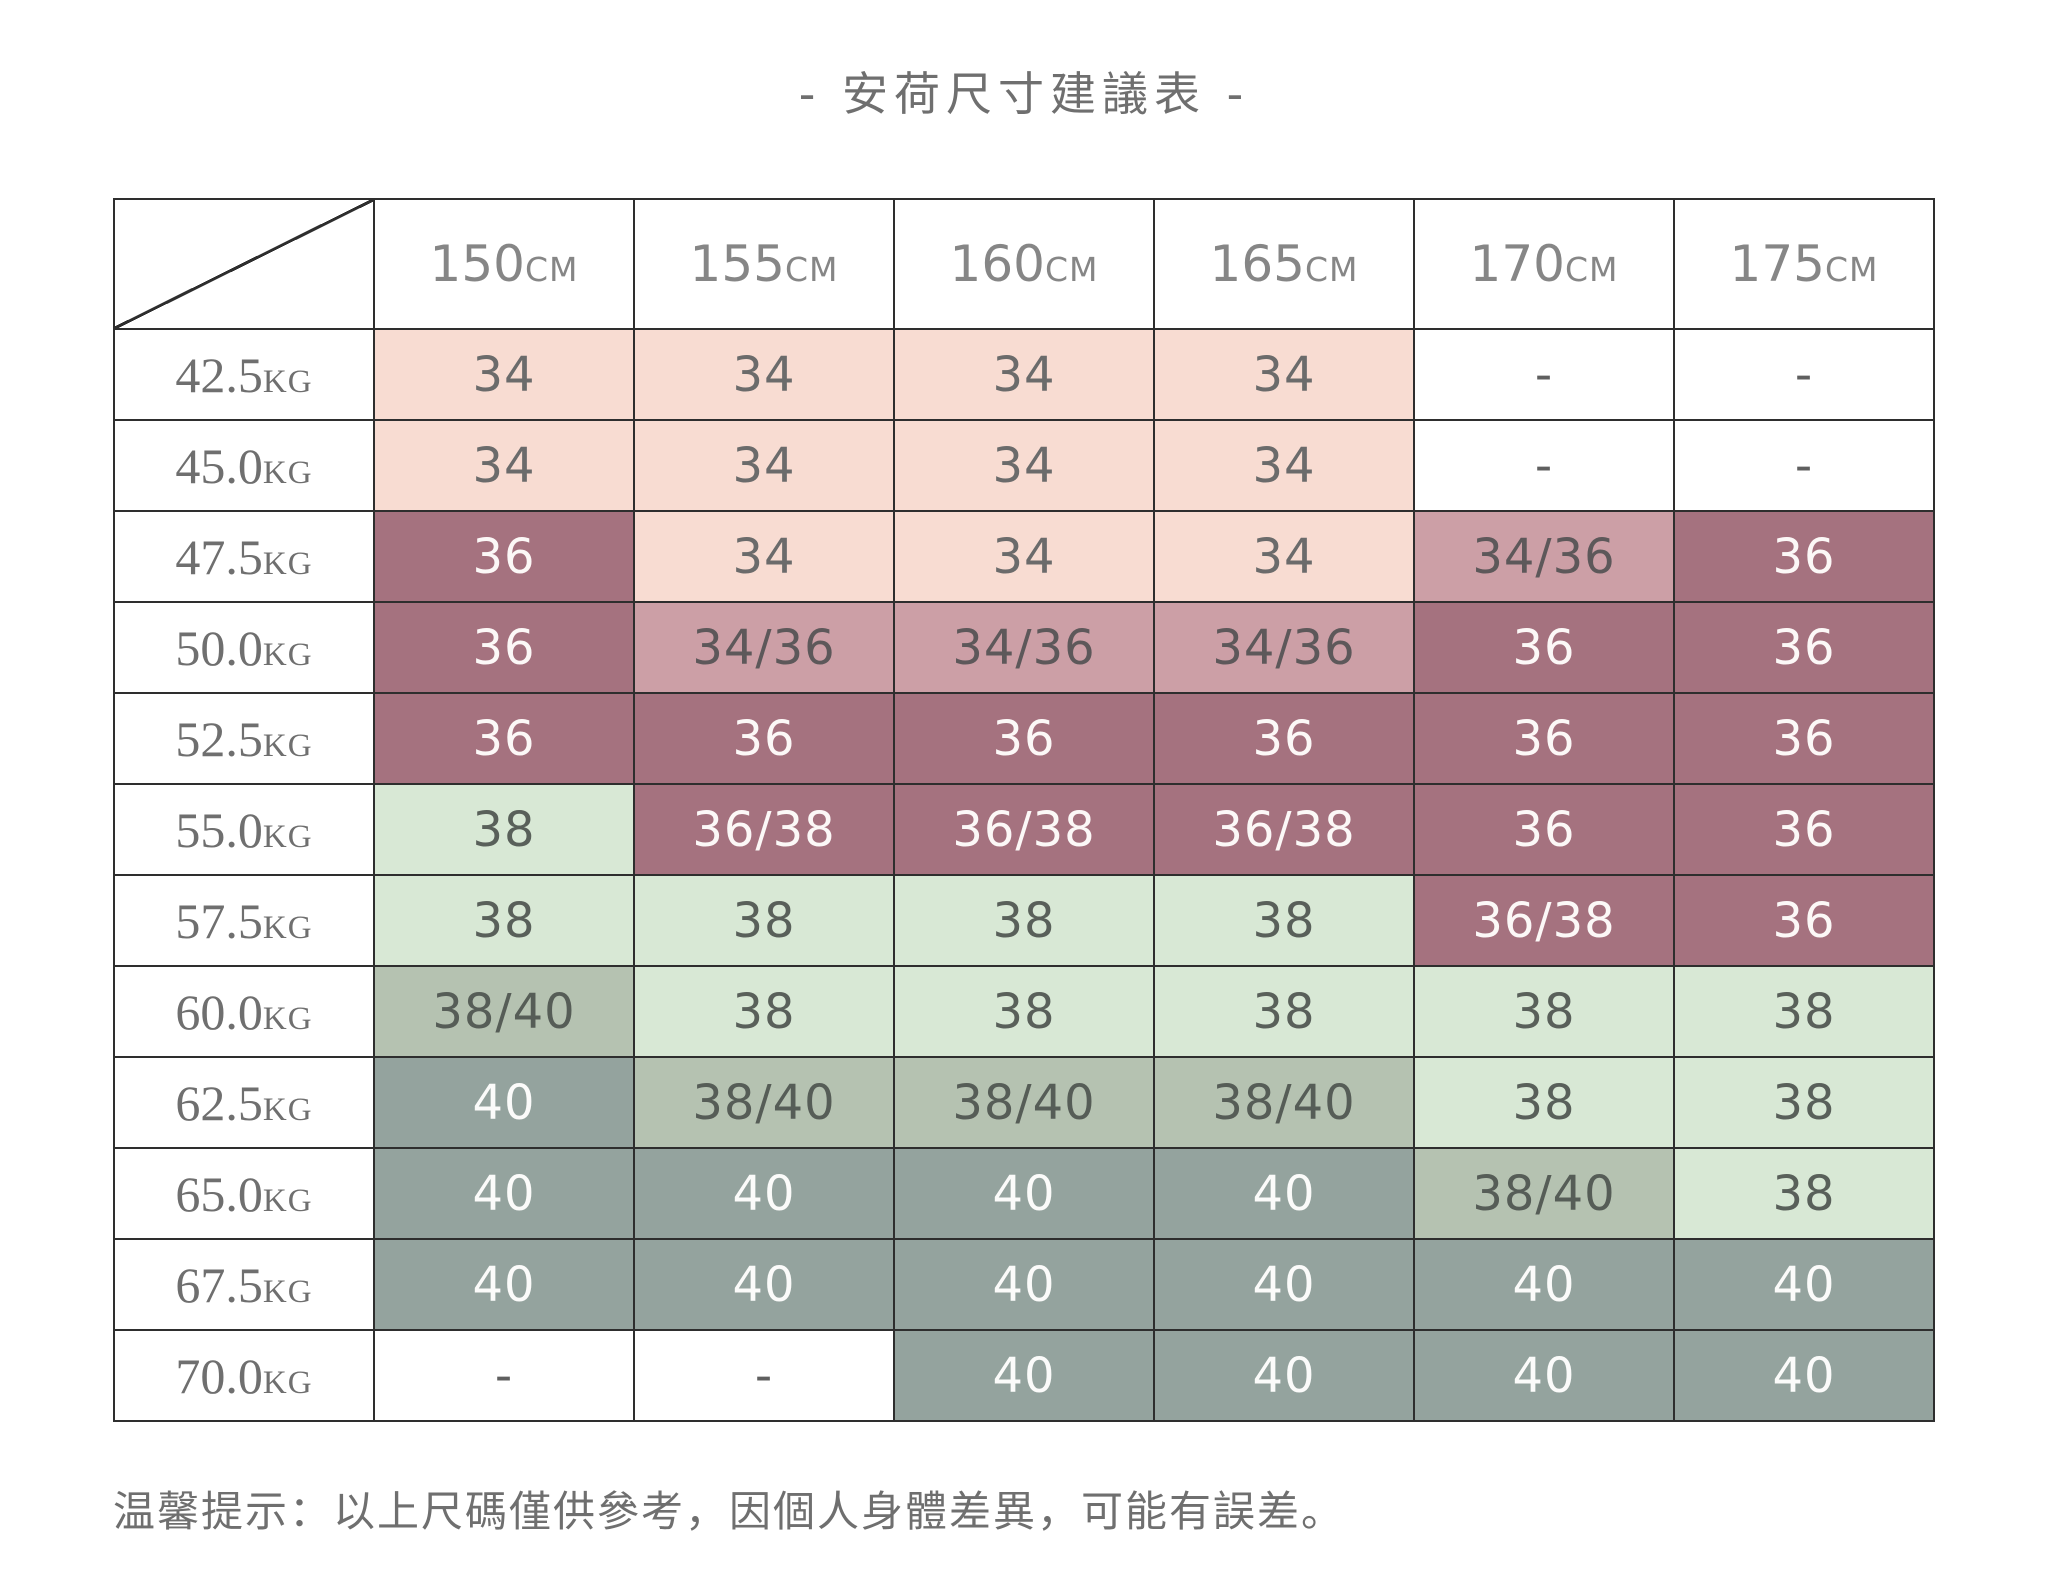 The width and height of the screenshot is (2048, 1593). I want to click on height-header: 155CM, so click(764, 264).